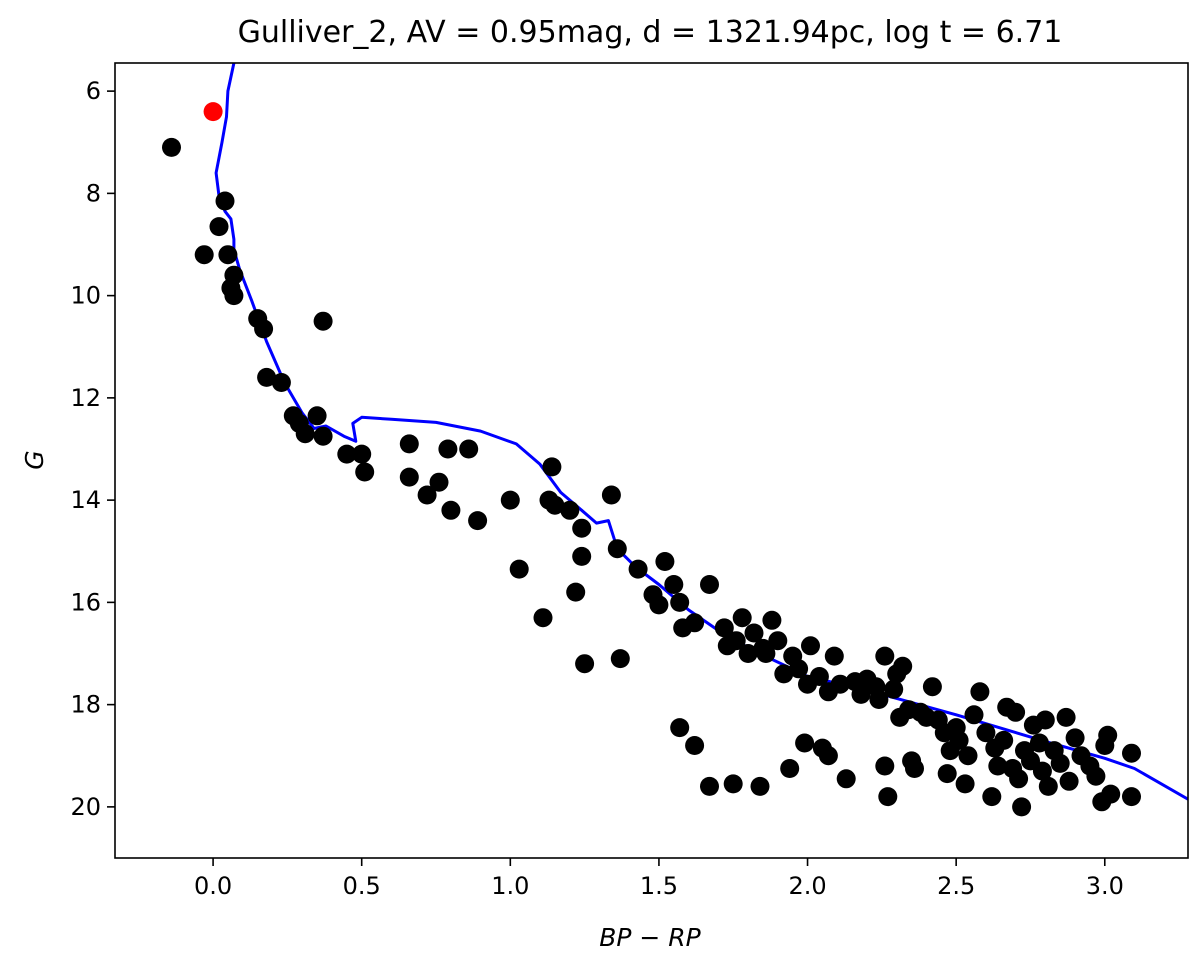 Image resolution: width=1200 pixels, height=962 pixels. Describe the element at coordinates (92, 449) in the screenshot. I see `y-axis: 6 8 10 12 14 16 18 20` at that location.